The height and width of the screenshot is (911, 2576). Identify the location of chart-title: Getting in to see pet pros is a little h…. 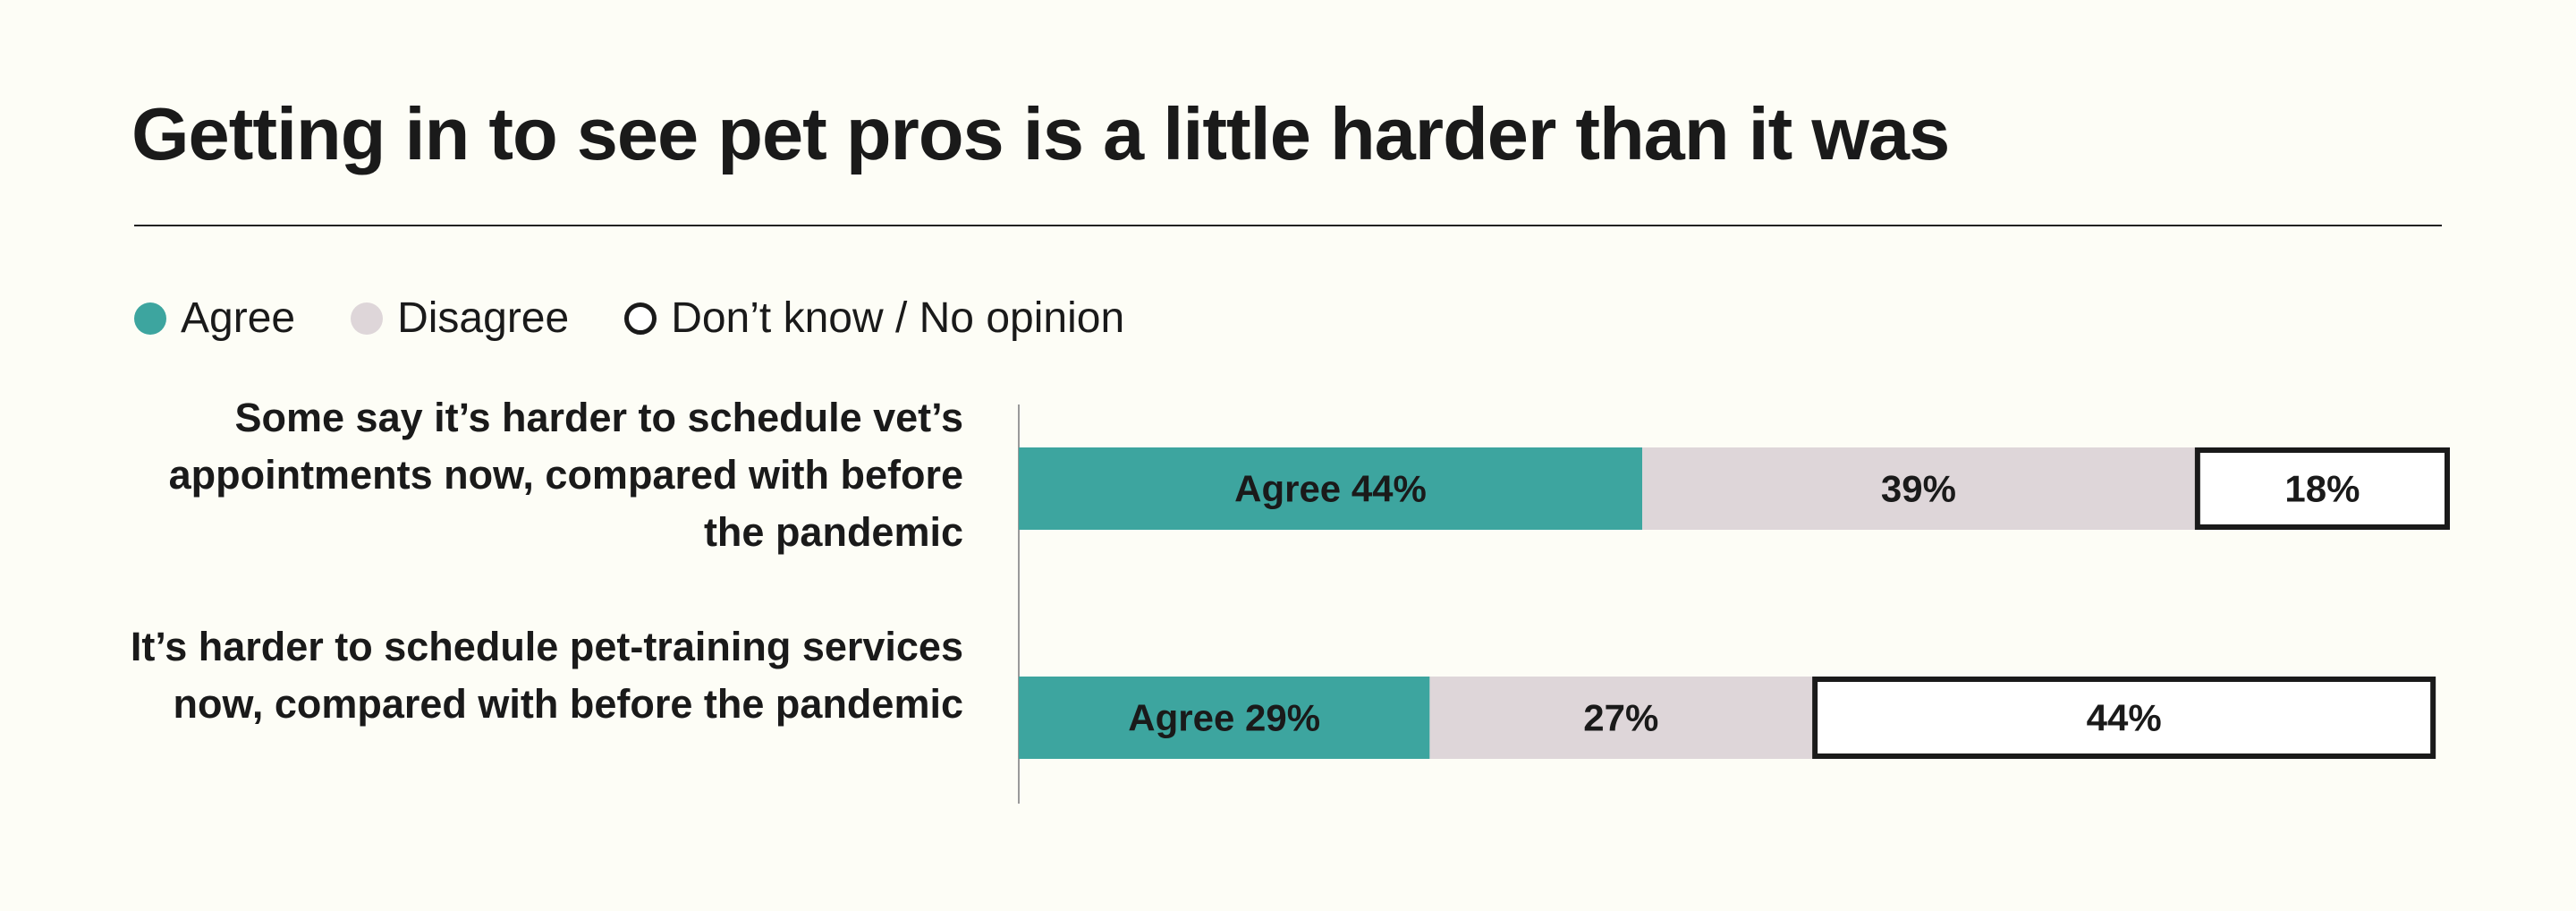
(1040, 133).